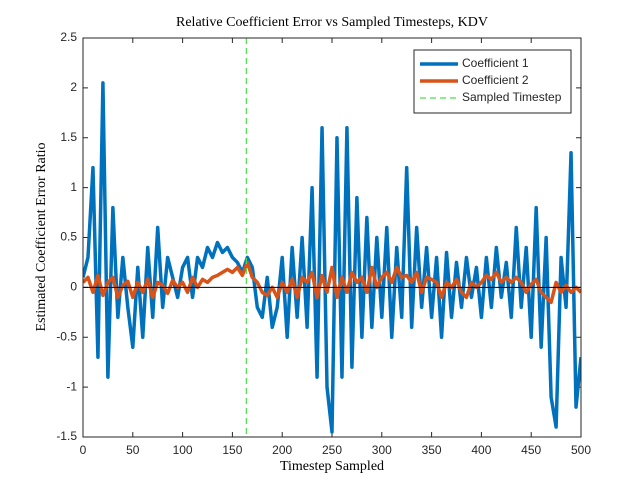 This screenshot has height=491, width=642. I want to click on legend-label: Sampled Timestep, so click(512, 97).